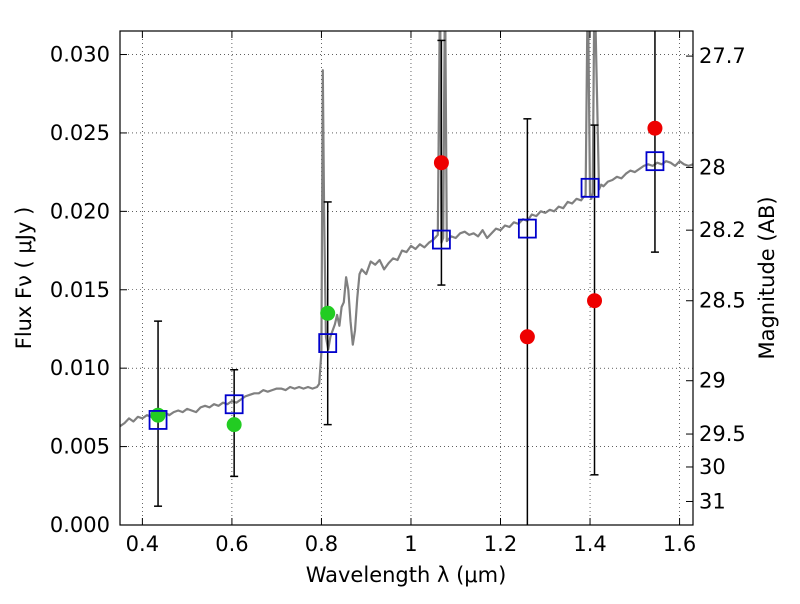  Describe the element at coordinates (80, 368) in the screenshot. I see `y-tick-label: 0.010` at that location.